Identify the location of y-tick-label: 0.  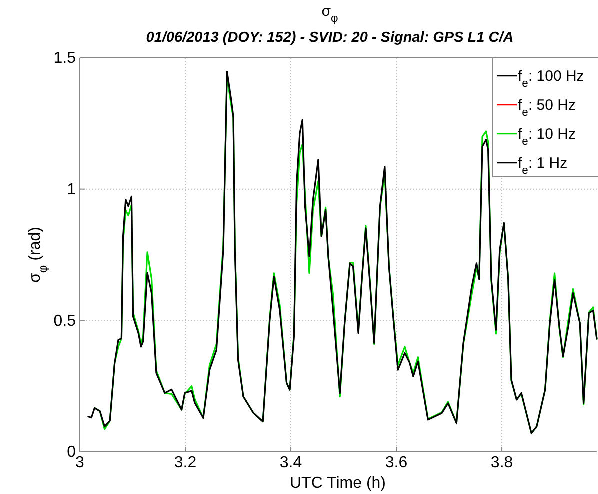
(71, 453).